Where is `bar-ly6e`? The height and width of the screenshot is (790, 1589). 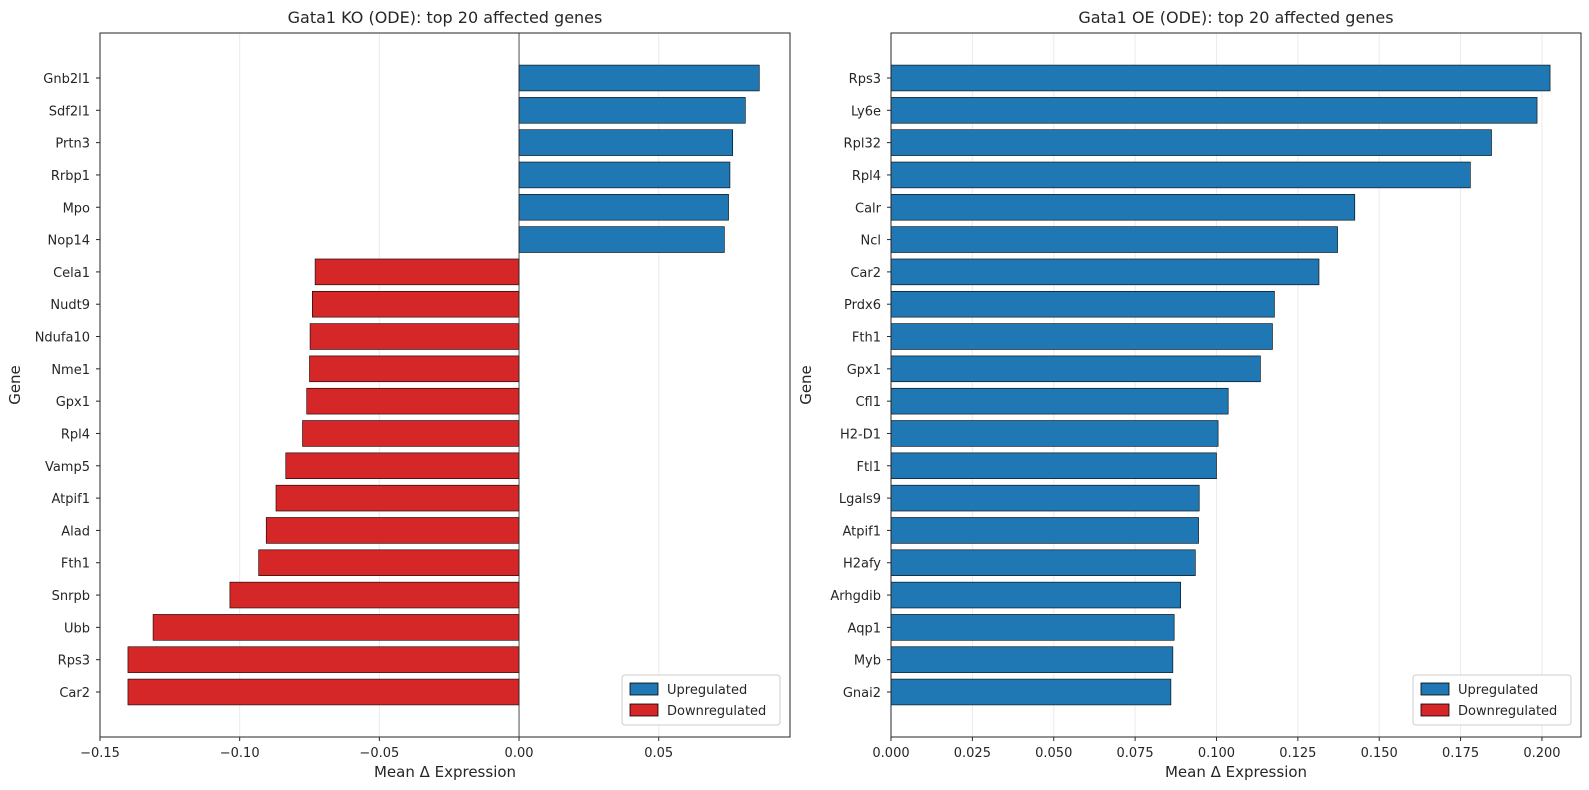 bar-ly6e is located at coordinates (1214, 110).